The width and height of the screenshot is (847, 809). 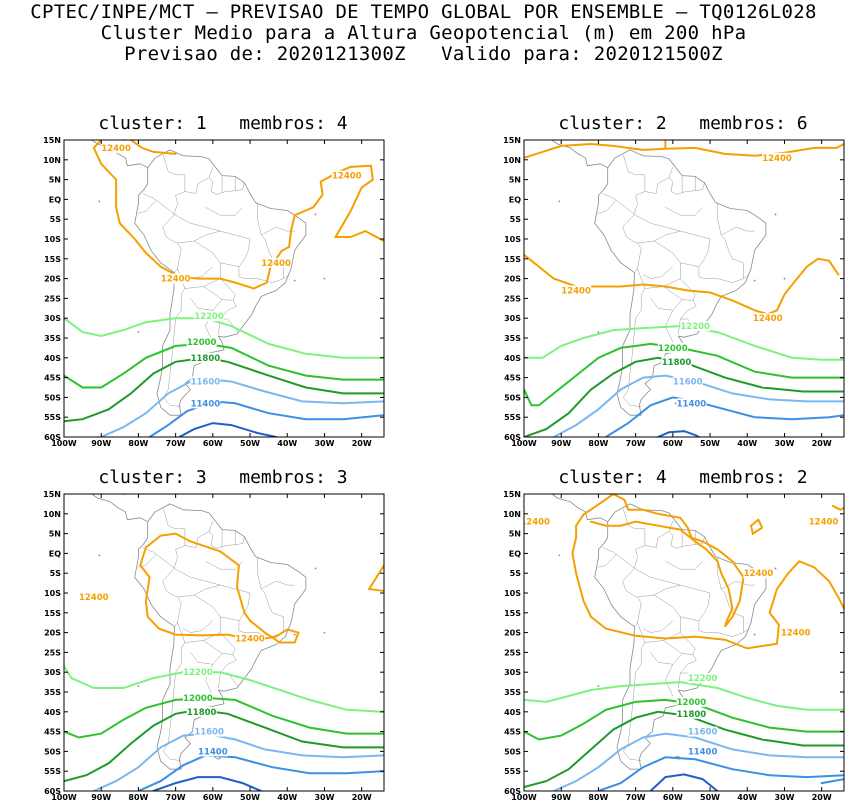 What do you see at coordinates (52, 298) in the screenshot?
I see `lat-label: 25S` at bounding box center [52, 298].